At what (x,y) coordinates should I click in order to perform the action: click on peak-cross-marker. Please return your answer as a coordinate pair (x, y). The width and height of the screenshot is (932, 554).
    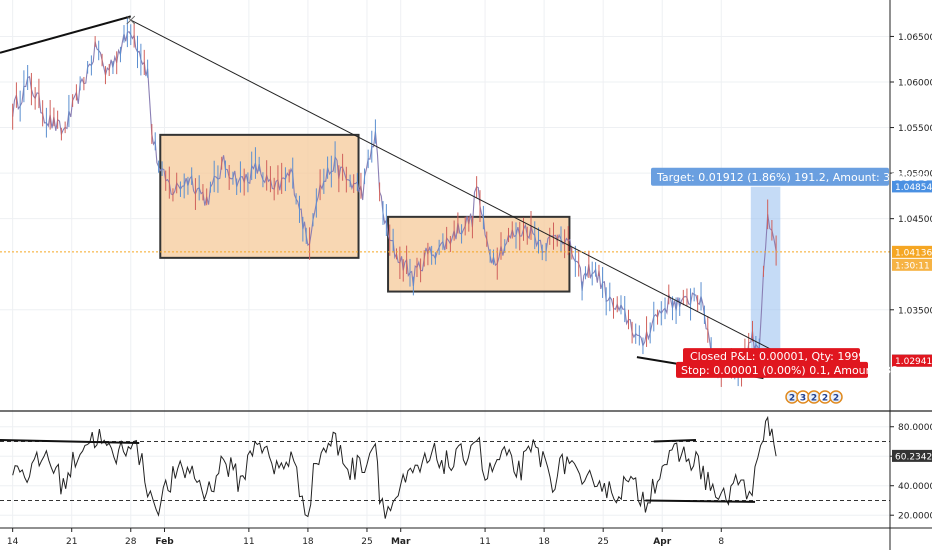
    Looking at the image, I should click on (131, 20).